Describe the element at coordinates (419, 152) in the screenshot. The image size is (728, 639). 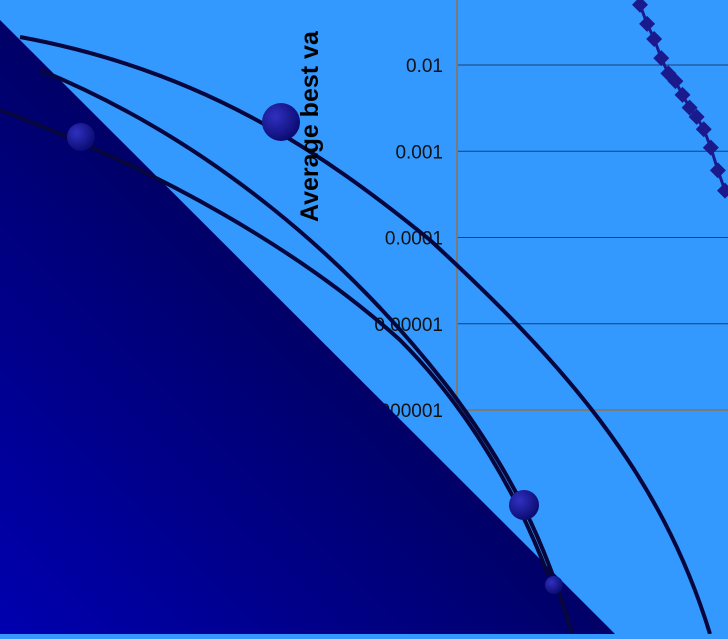
I see `y-tick-label: 0.001` at that location.